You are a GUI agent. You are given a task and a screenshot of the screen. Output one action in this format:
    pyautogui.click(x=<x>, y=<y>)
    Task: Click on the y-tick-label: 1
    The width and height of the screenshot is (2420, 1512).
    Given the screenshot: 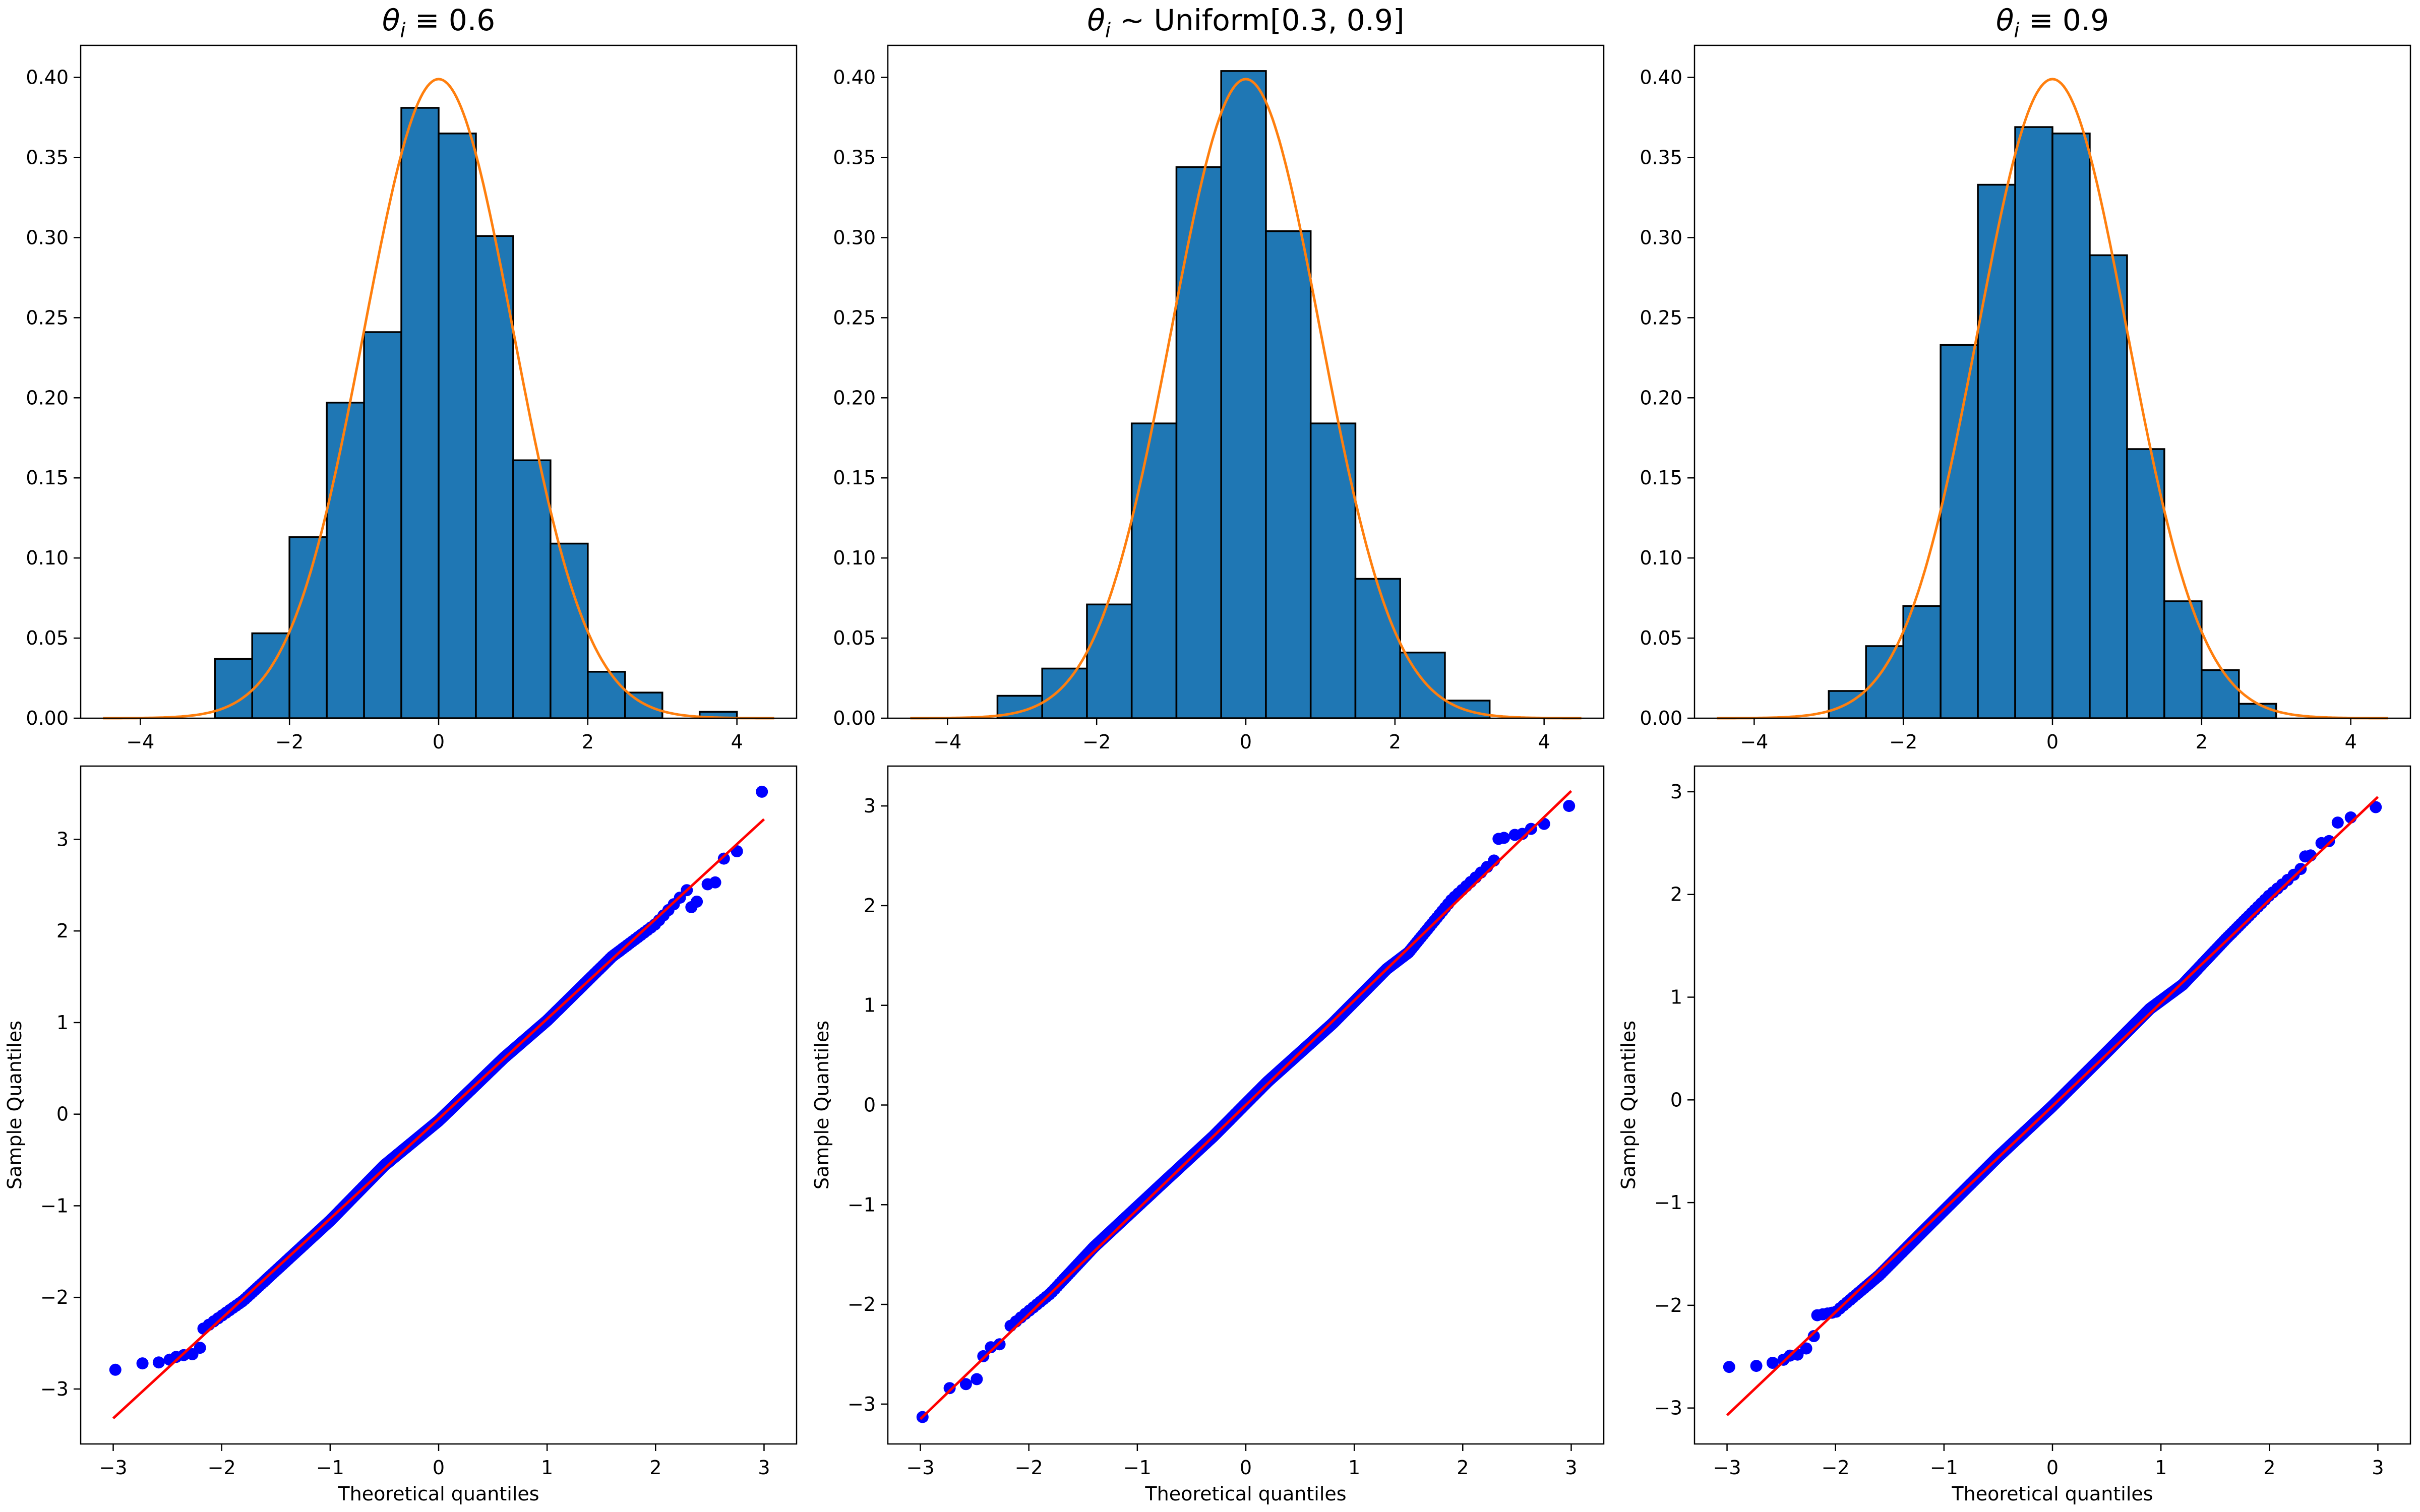 What is the action you would take?
    pyautogui.click(x=62, y=1023)
    